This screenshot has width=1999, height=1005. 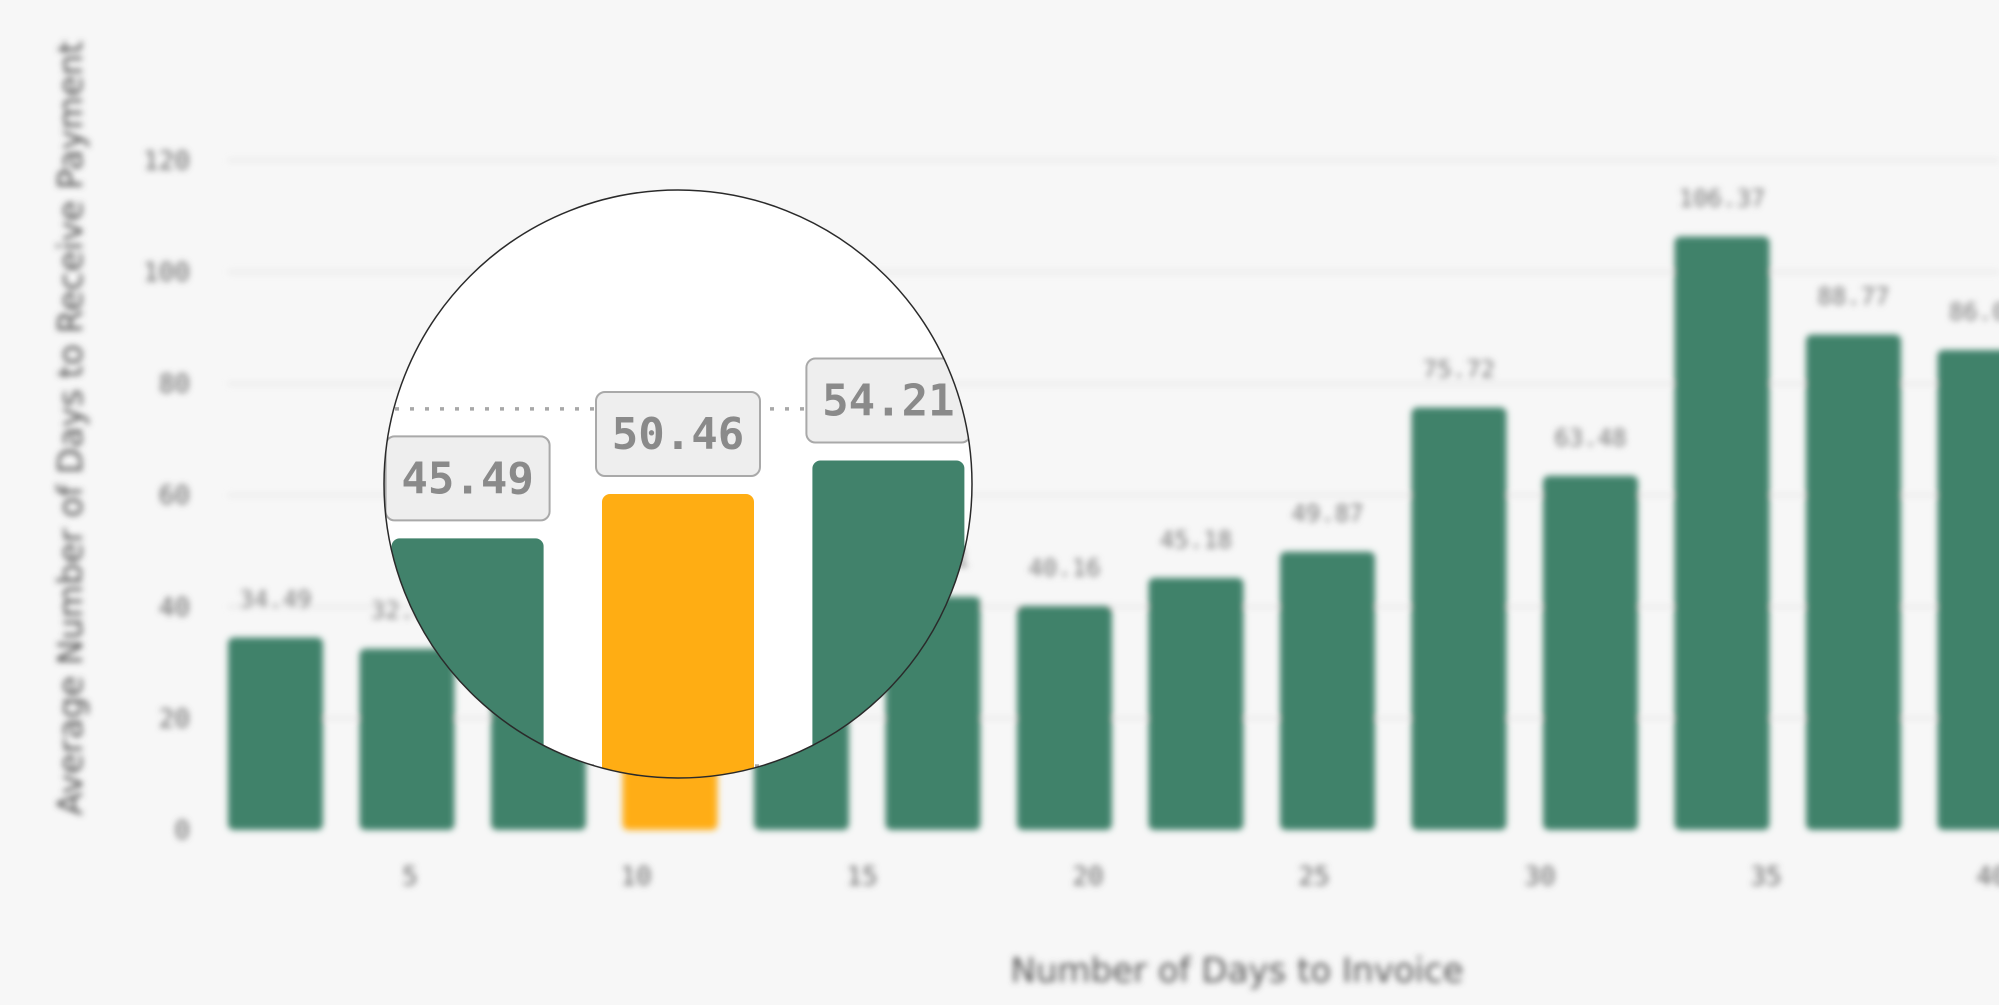 I want to click on bar-value-label: 88.77, so click(x=1853, y=297).